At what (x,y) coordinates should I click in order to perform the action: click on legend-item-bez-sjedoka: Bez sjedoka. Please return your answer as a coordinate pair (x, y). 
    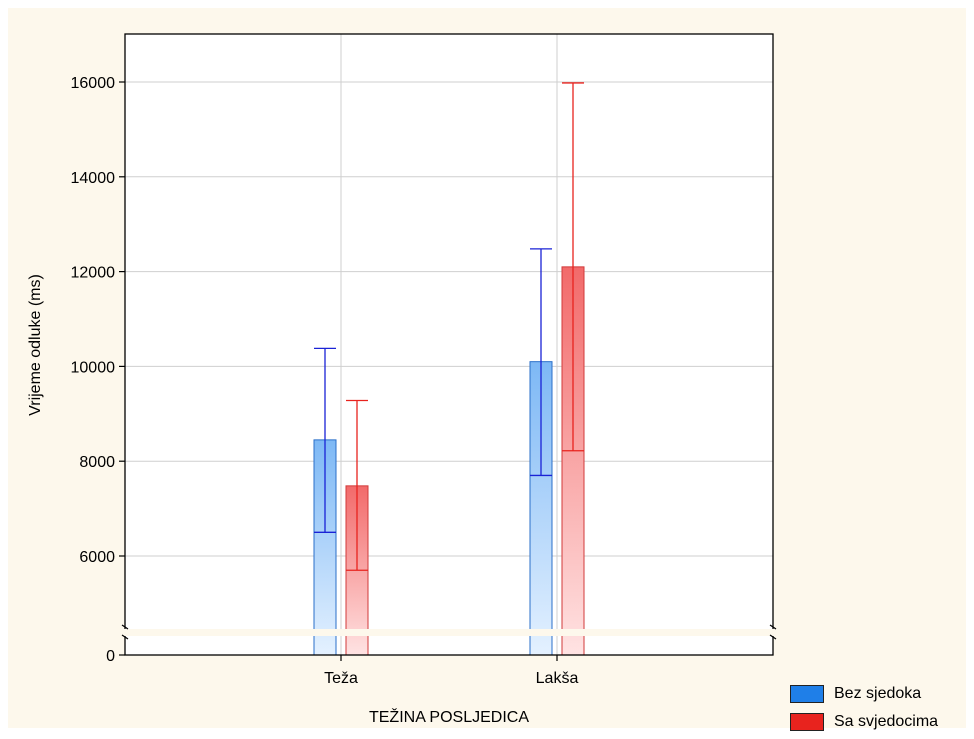
    Looking at the image, I should click on (864, 694).